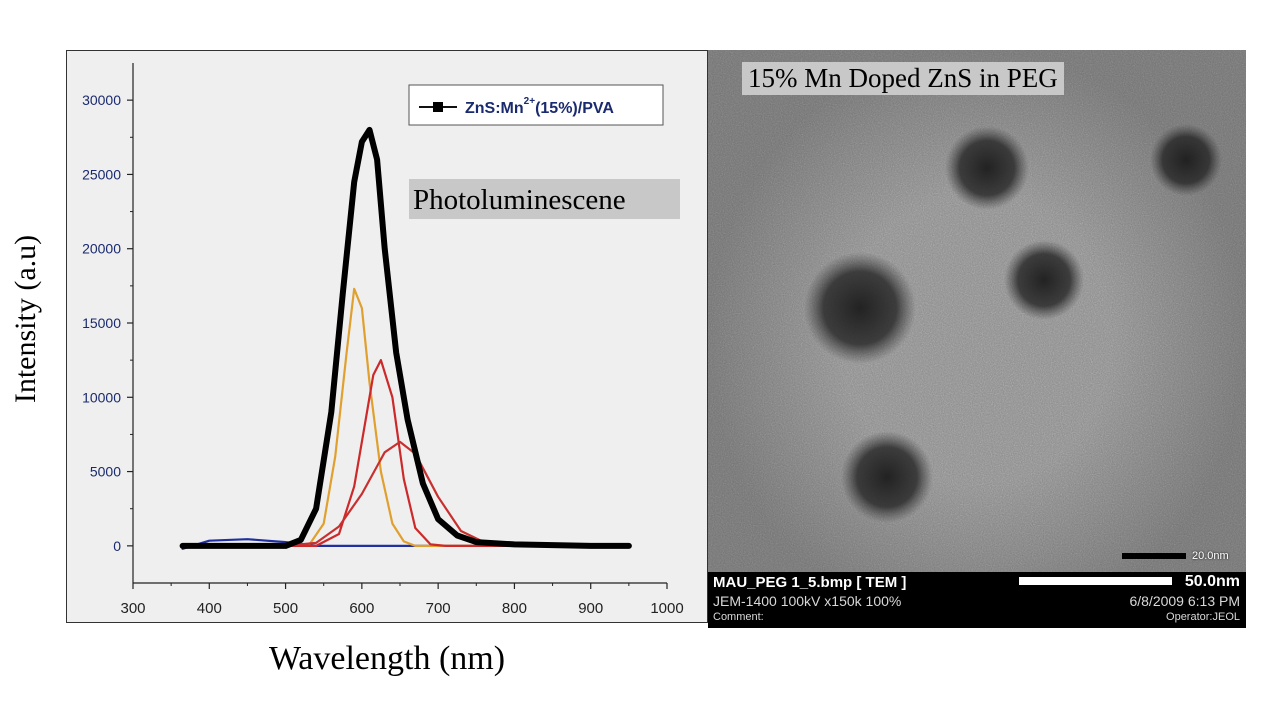 The image size is (1265, 712). I want to click on x-tick-label: 1000, so click(666, 608).